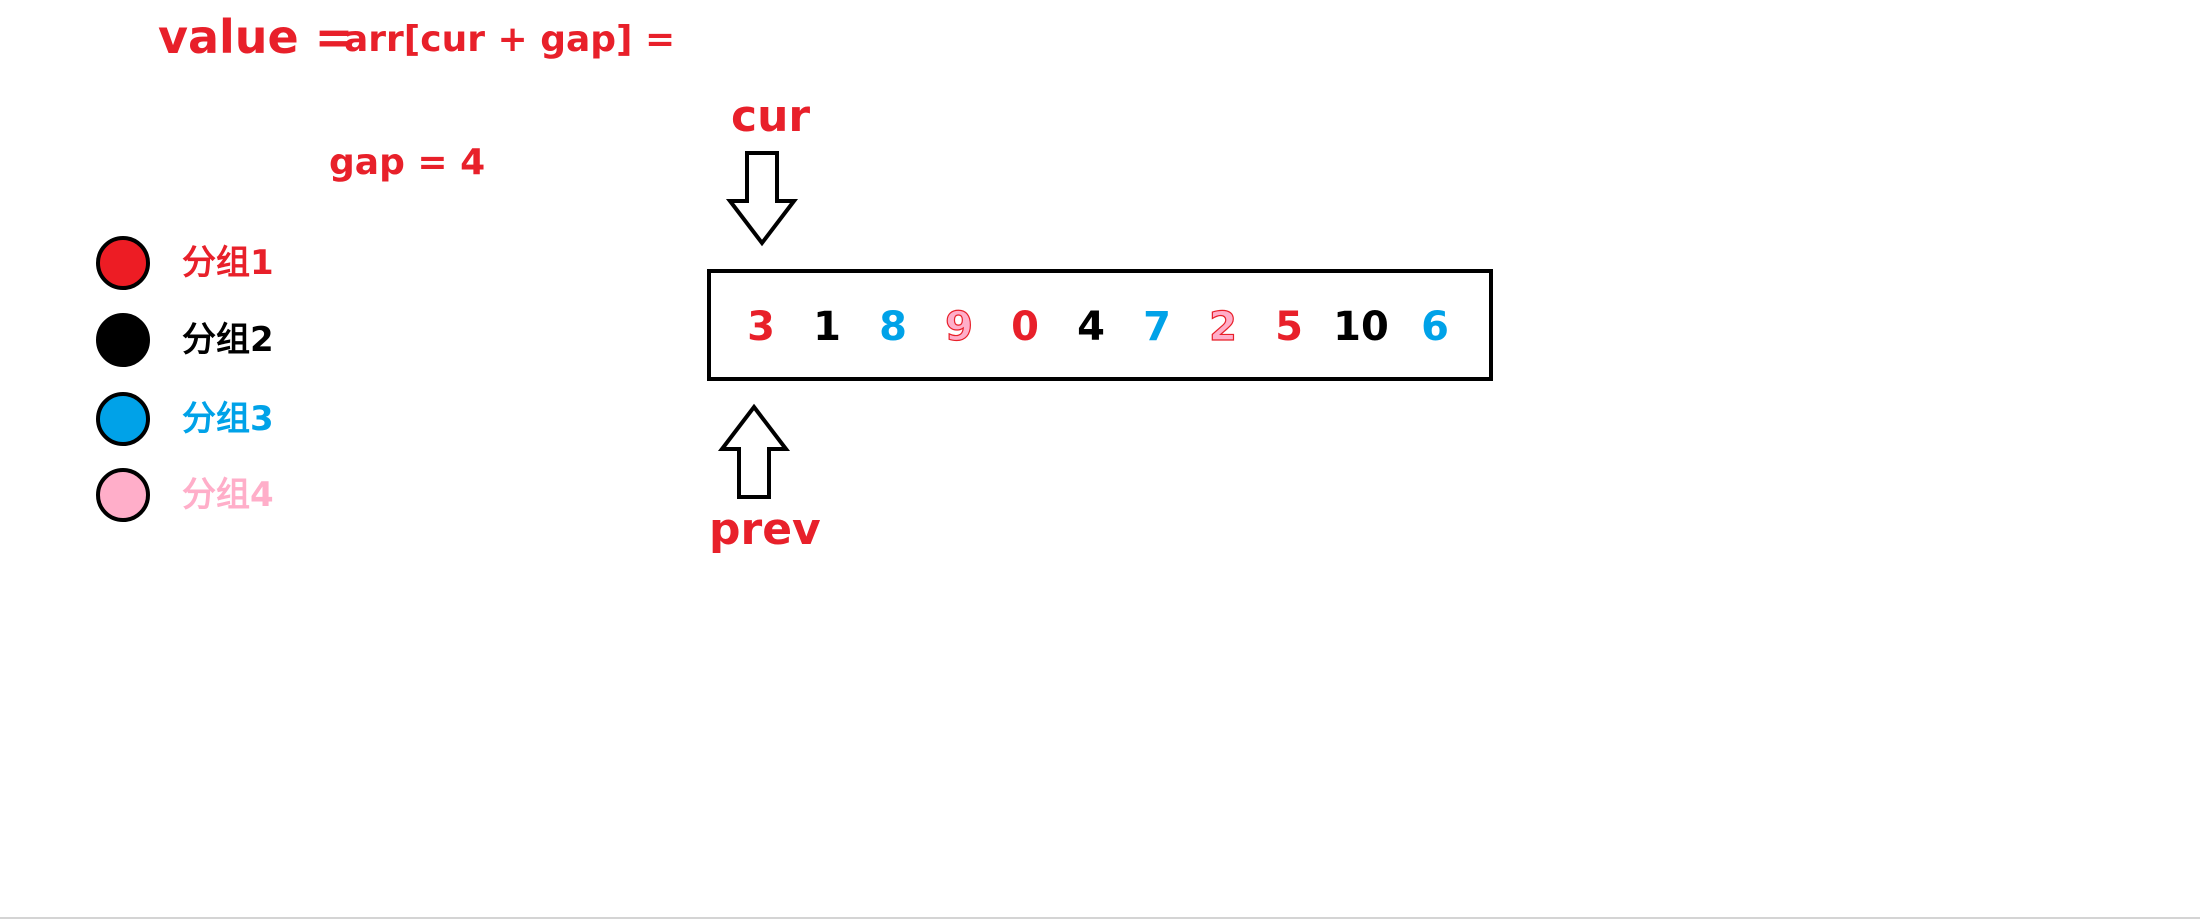  Describe the element at coordinates (1435, 327) in the screenshot. I see `array-cell-10: 6` at that location.